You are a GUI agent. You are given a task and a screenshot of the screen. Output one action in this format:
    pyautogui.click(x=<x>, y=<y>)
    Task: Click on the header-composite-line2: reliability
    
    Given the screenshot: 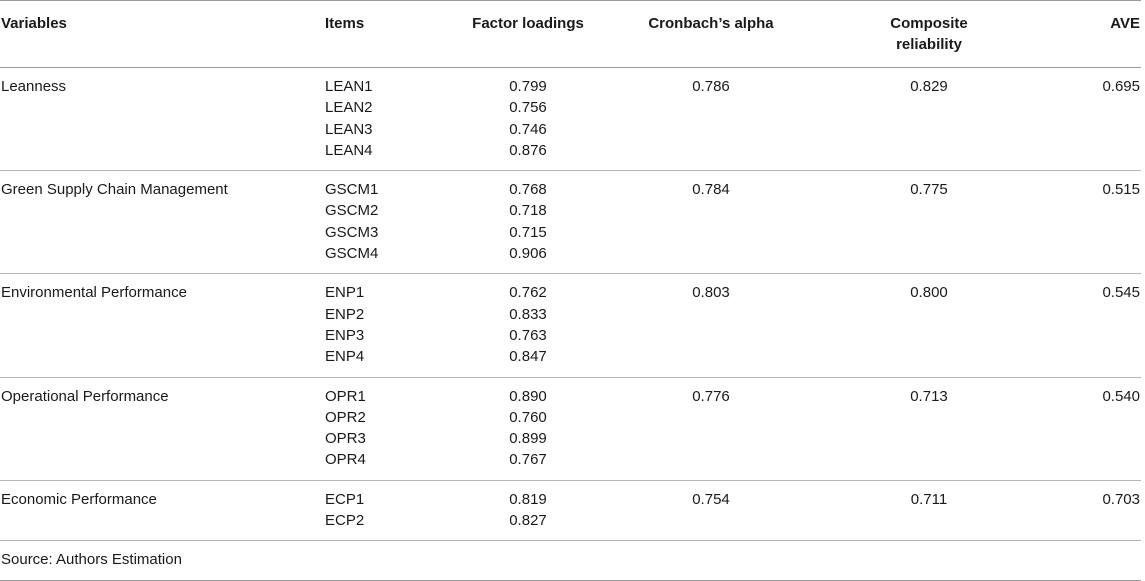 What is the action you would take?
    pyautogui.click(x=929, y=44)
    